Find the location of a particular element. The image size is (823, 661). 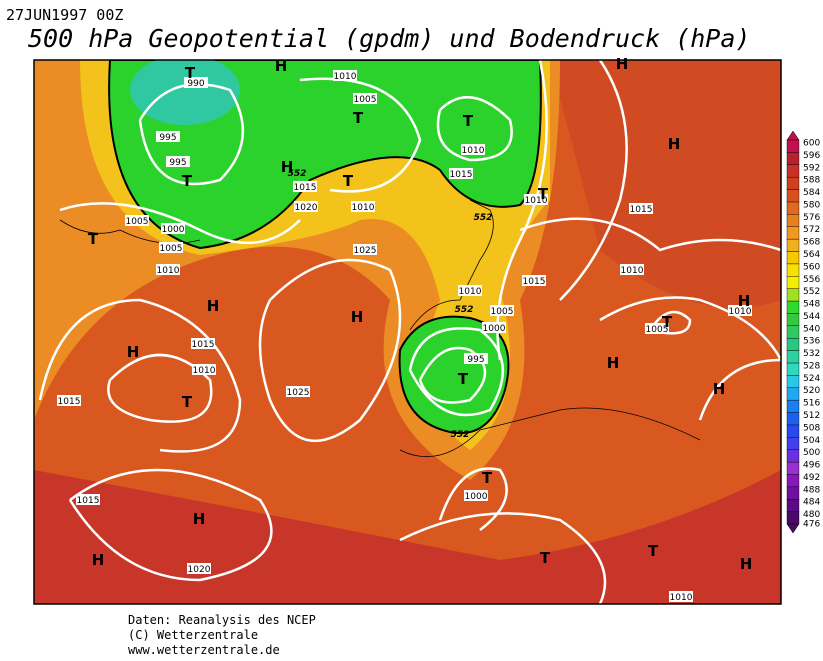

colorbar-tick-label: 480 is located at coordinates (811, 515).